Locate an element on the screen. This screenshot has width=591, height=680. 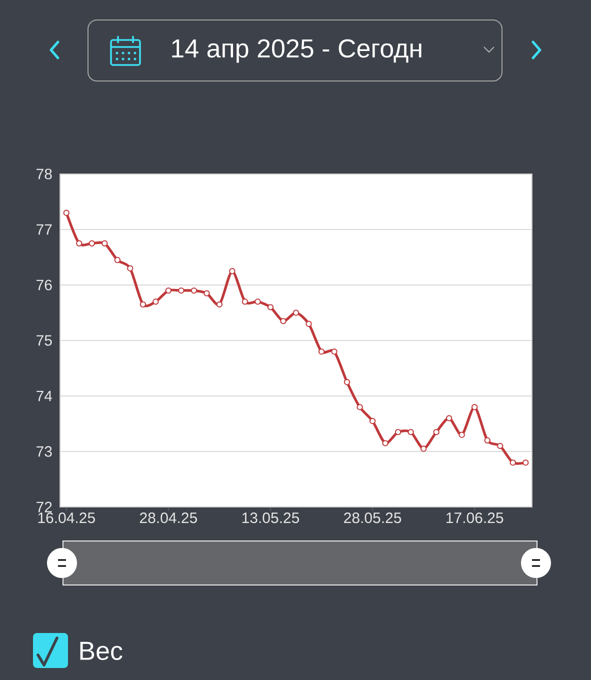
y-tick-label: 76 is located at coordinates (44, 285).